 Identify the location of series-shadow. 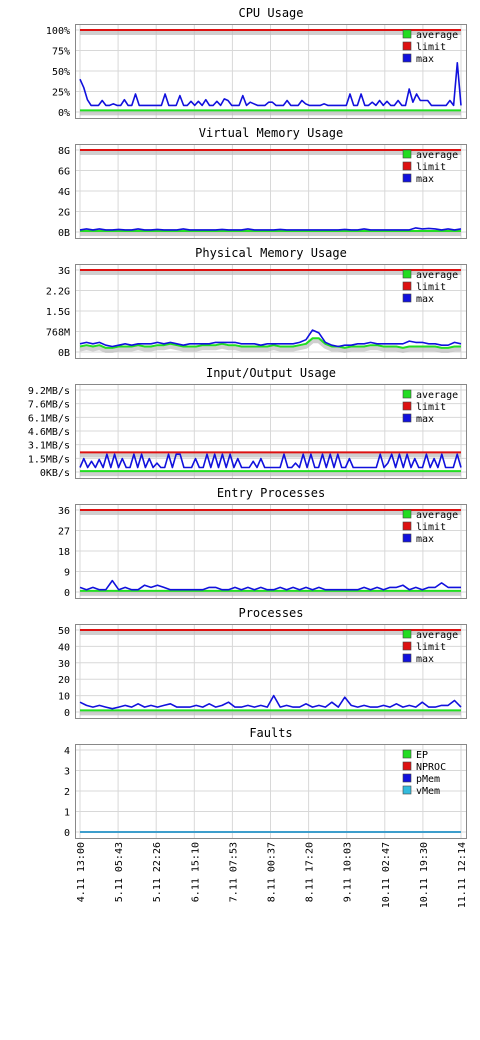
(270, 346).